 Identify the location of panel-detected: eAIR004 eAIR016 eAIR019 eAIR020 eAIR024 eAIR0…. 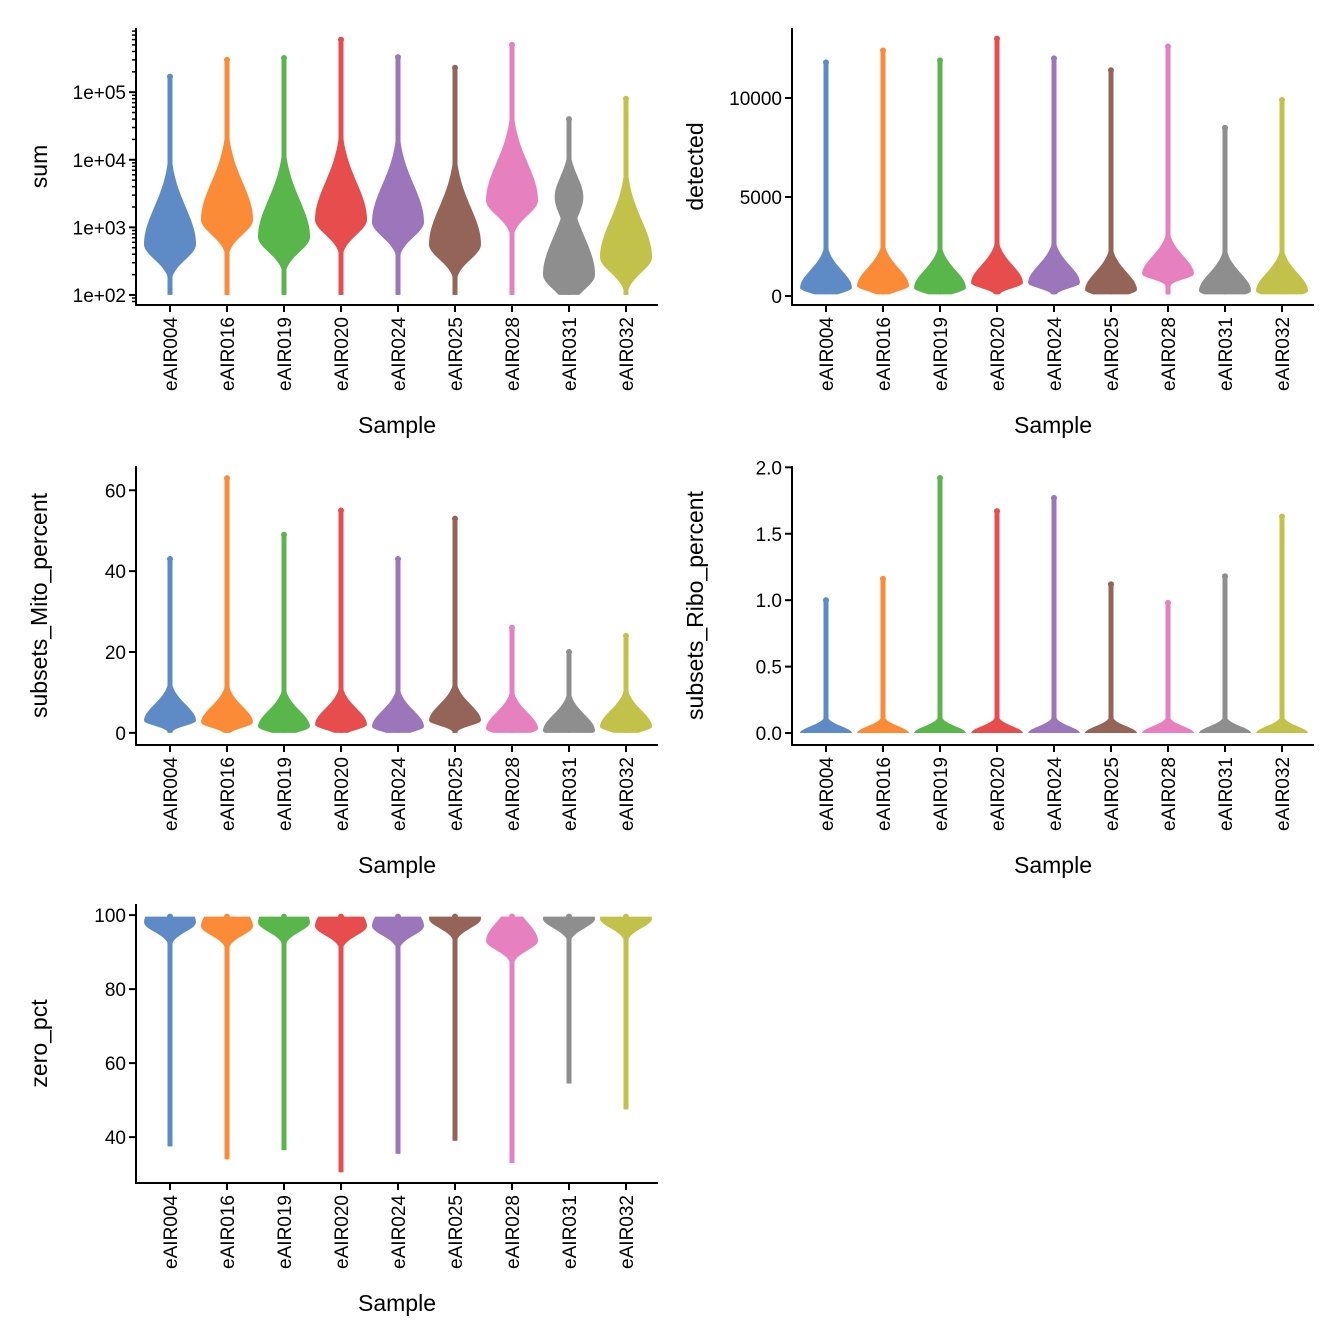
(998, 233).